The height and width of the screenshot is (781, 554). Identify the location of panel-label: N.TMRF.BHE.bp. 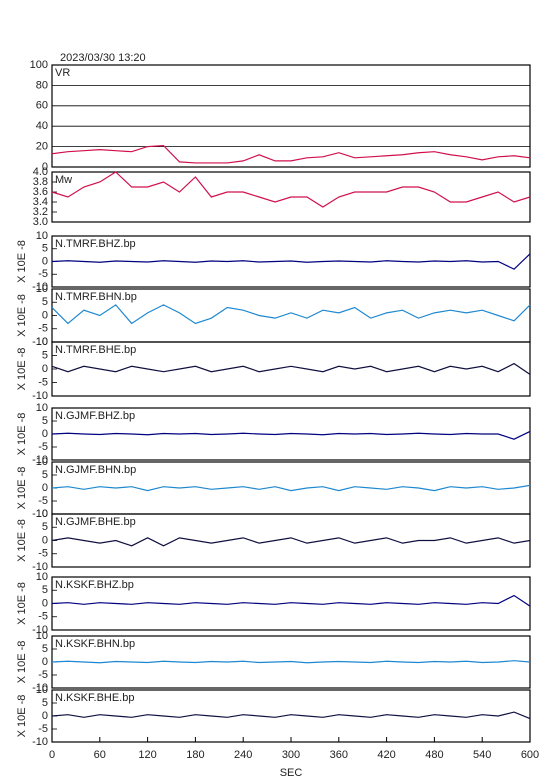
(95, 350).